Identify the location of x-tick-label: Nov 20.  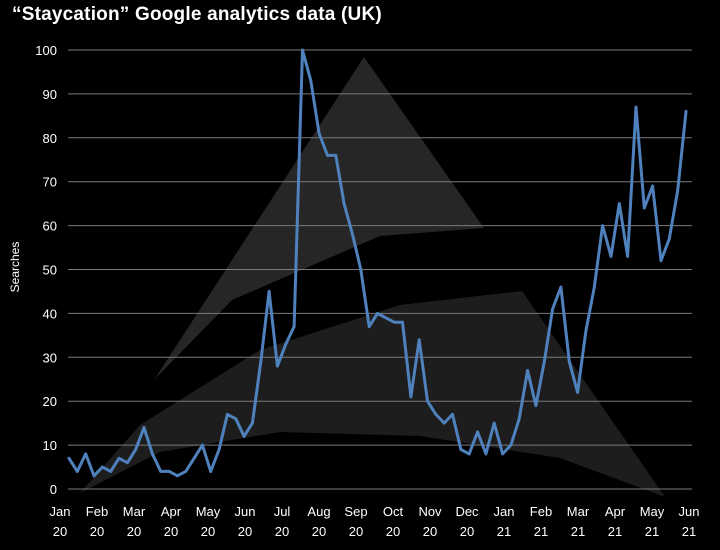
(430, 521).